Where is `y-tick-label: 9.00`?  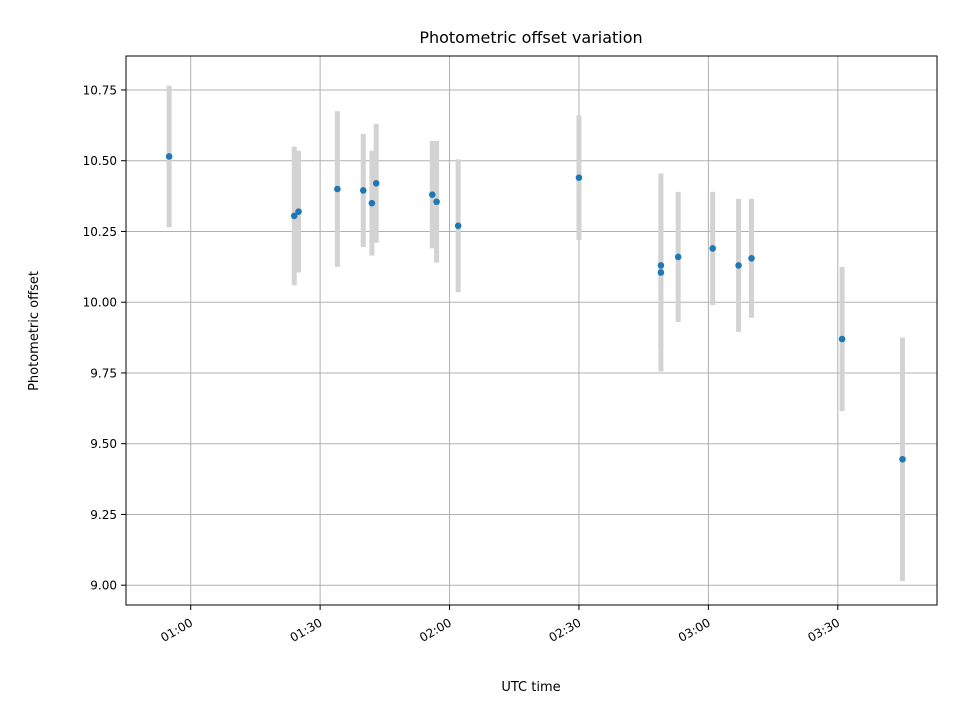 y-tick-label: 9.00 is located at coordinates (103, 586).